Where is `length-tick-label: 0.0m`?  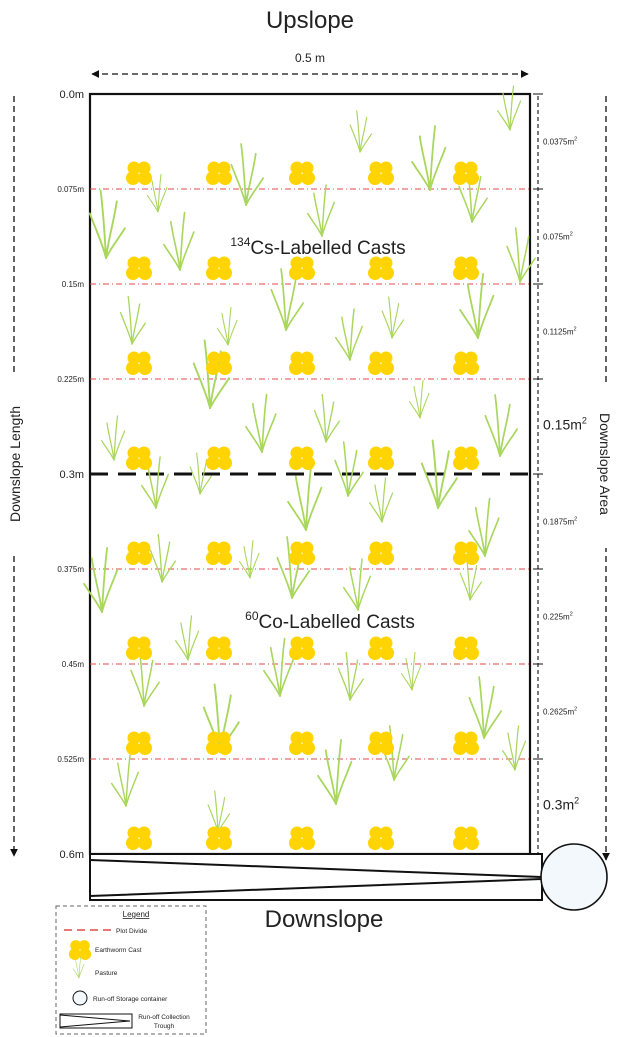 length-tick-label: 0.0m is located at coordinates (72, 95).